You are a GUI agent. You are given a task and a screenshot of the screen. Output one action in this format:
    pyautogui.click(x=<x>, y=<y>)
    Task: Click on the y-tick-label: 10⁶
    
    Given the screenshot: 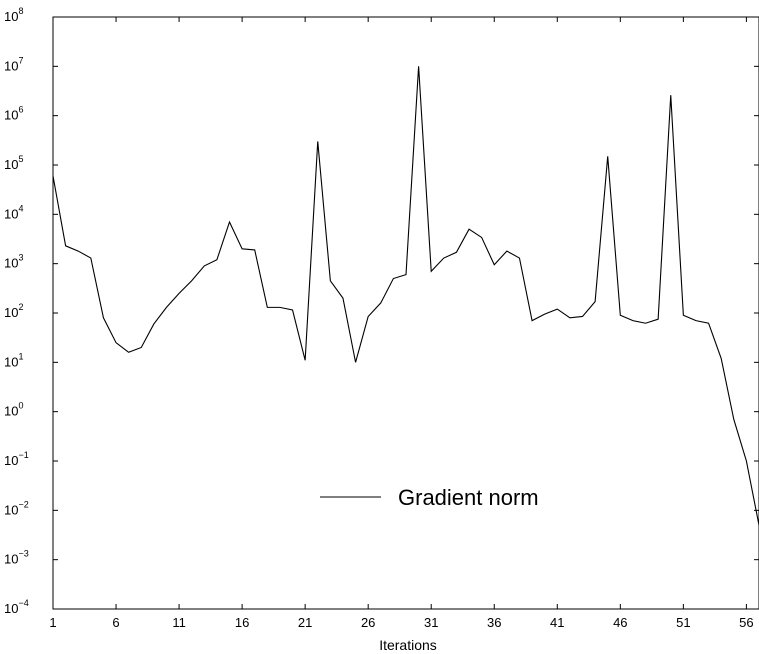 What is the action you would take?
    pyautogui.click(x=13, y=114)
    